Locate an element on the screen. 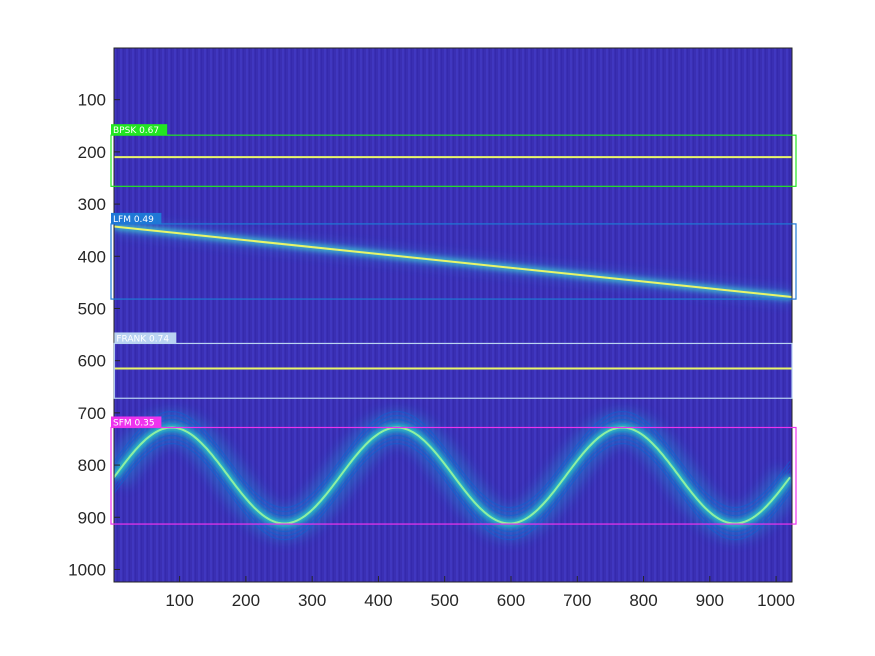  x-tick-label: 1000 is located at coordinates (776, 600).